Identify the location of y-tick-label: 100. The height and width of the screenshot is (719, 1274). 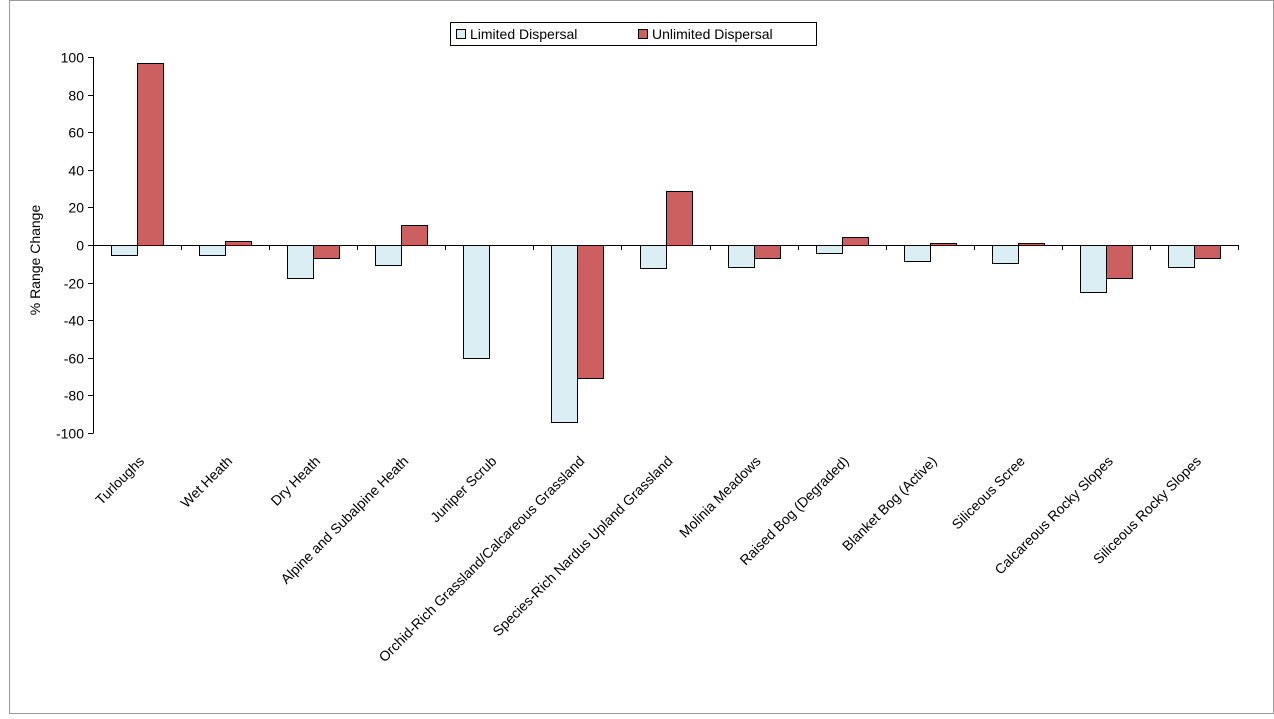
(73, 58).